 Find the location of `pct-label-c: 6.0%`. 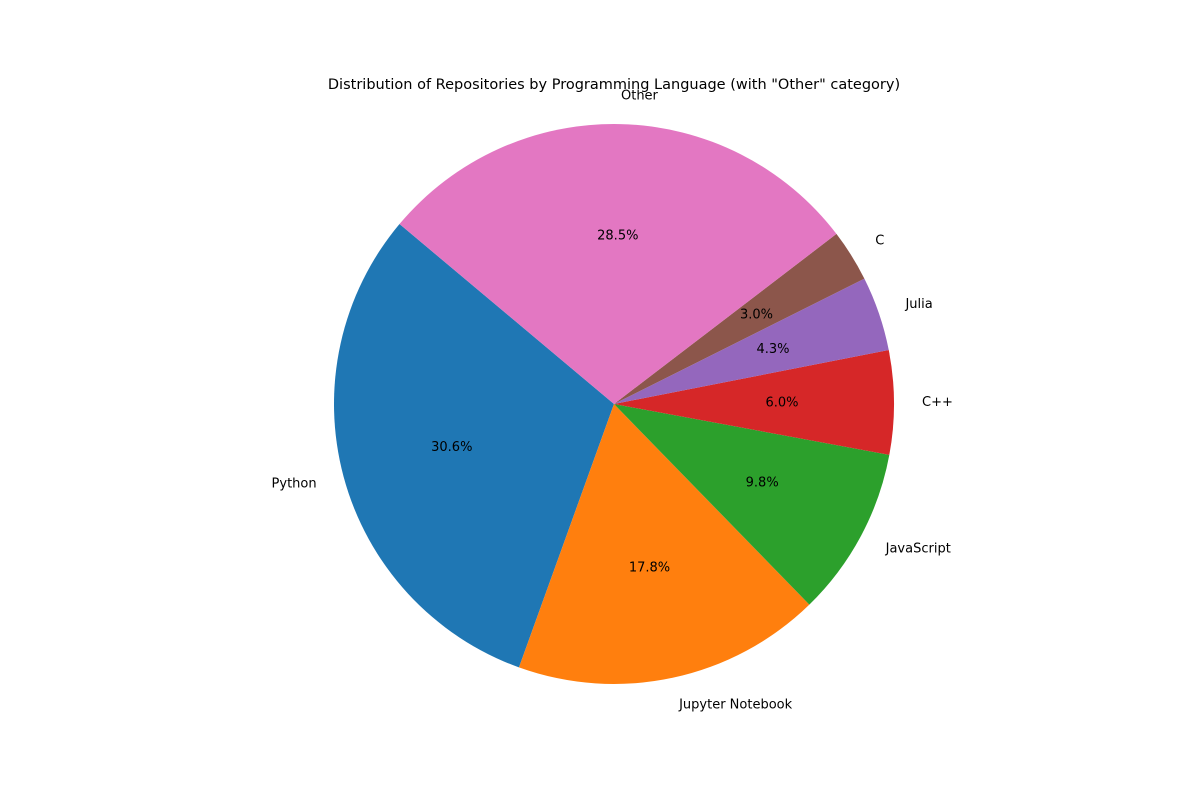

pct-label-c: 6.0% is located at coordinates (781, 403).